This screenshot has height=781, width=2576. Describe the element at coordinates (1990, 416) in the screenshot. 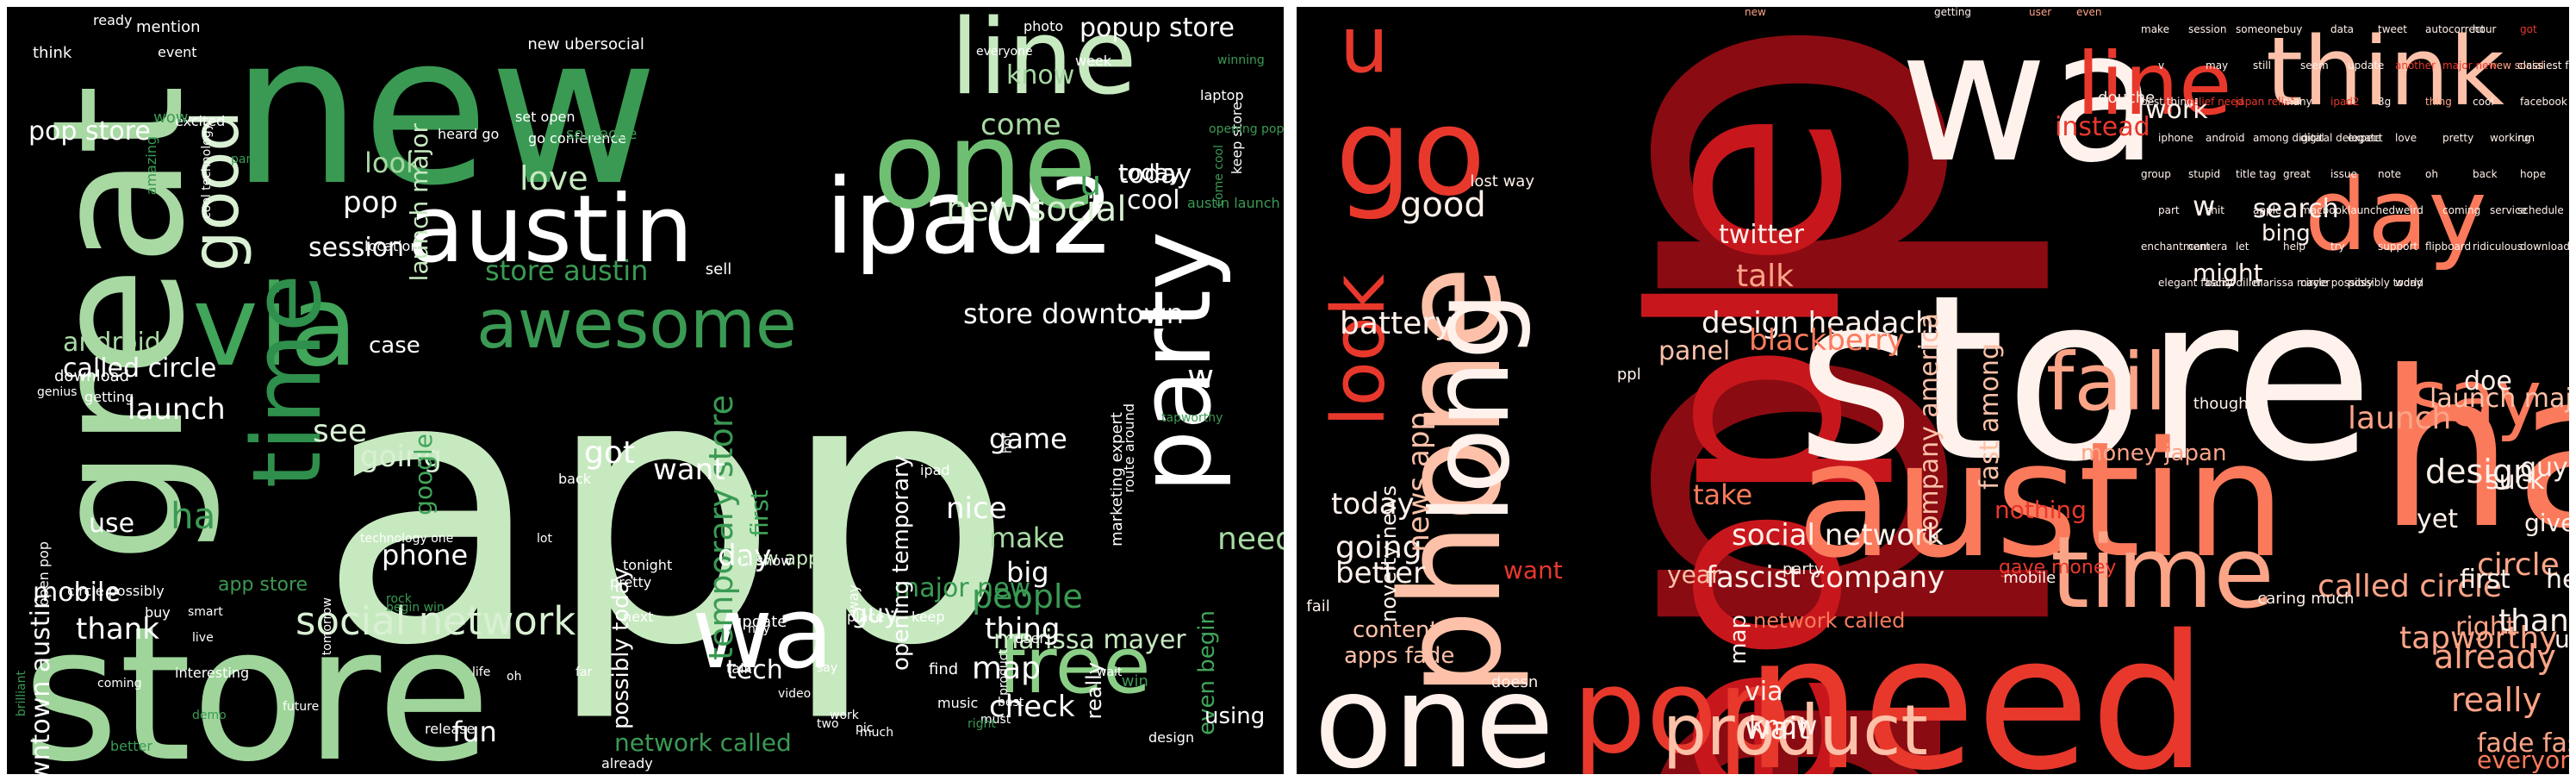

I see `word: fast among` at that location.